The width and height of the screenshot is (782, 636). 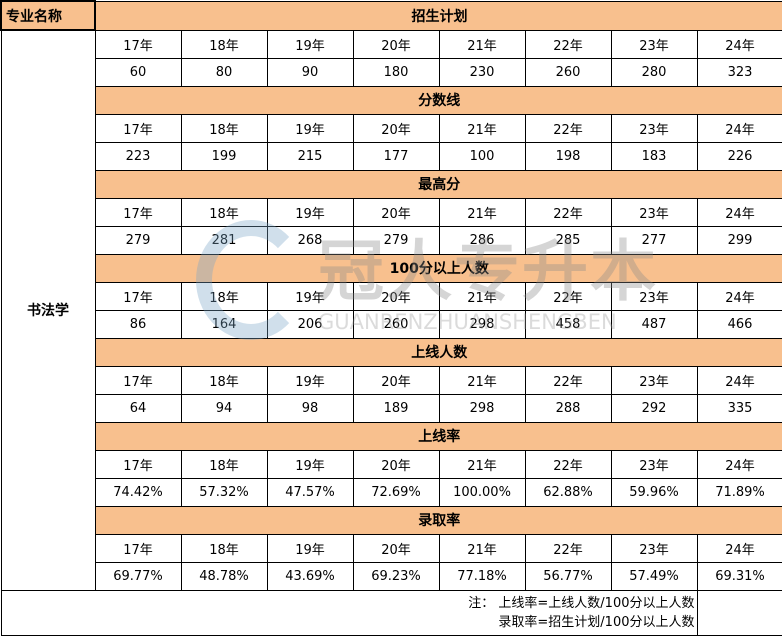 I want to click on section-title: 上线人数, so click(x=438, y=352).